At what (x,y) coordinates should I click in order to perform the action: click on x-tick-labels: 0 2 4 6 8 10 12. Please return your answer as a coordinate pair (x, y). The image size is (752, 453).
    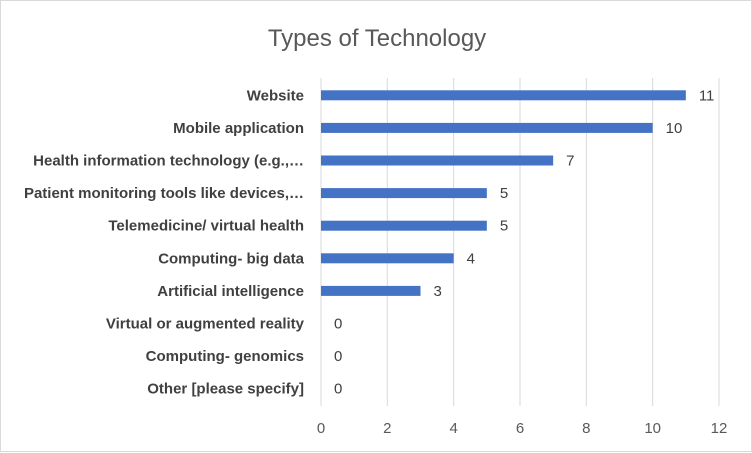
    Looking at the image, I should click on (522, 428).